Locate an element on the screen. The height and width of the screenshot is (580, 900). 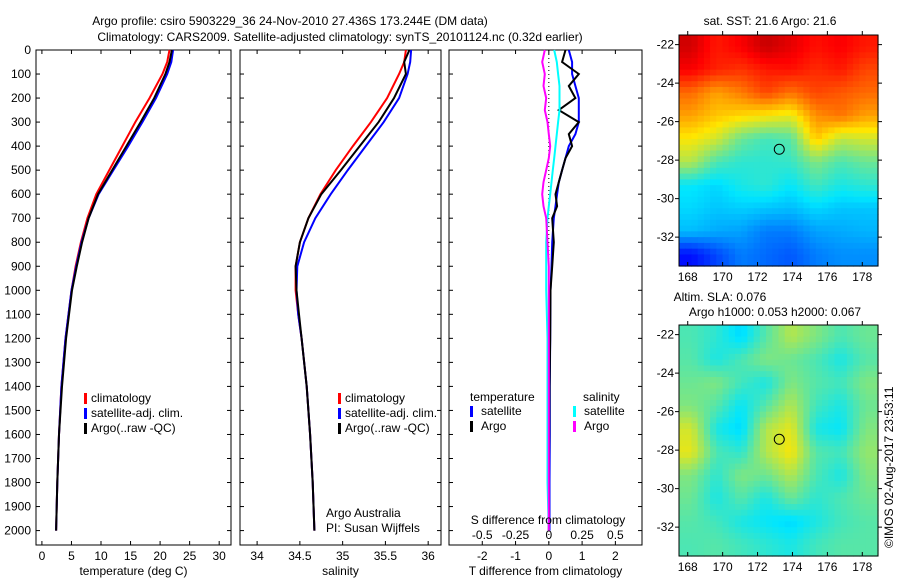
y-tick-label: -26 is located at coordinates (666, 412).